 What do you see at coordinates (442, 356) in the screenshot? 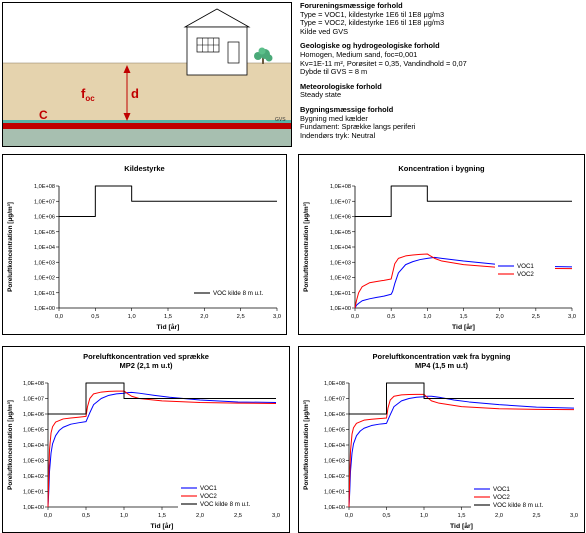
I see `chart-title: Poreluftkoncentration væk fra bygning` at bounding box center [442, 356].